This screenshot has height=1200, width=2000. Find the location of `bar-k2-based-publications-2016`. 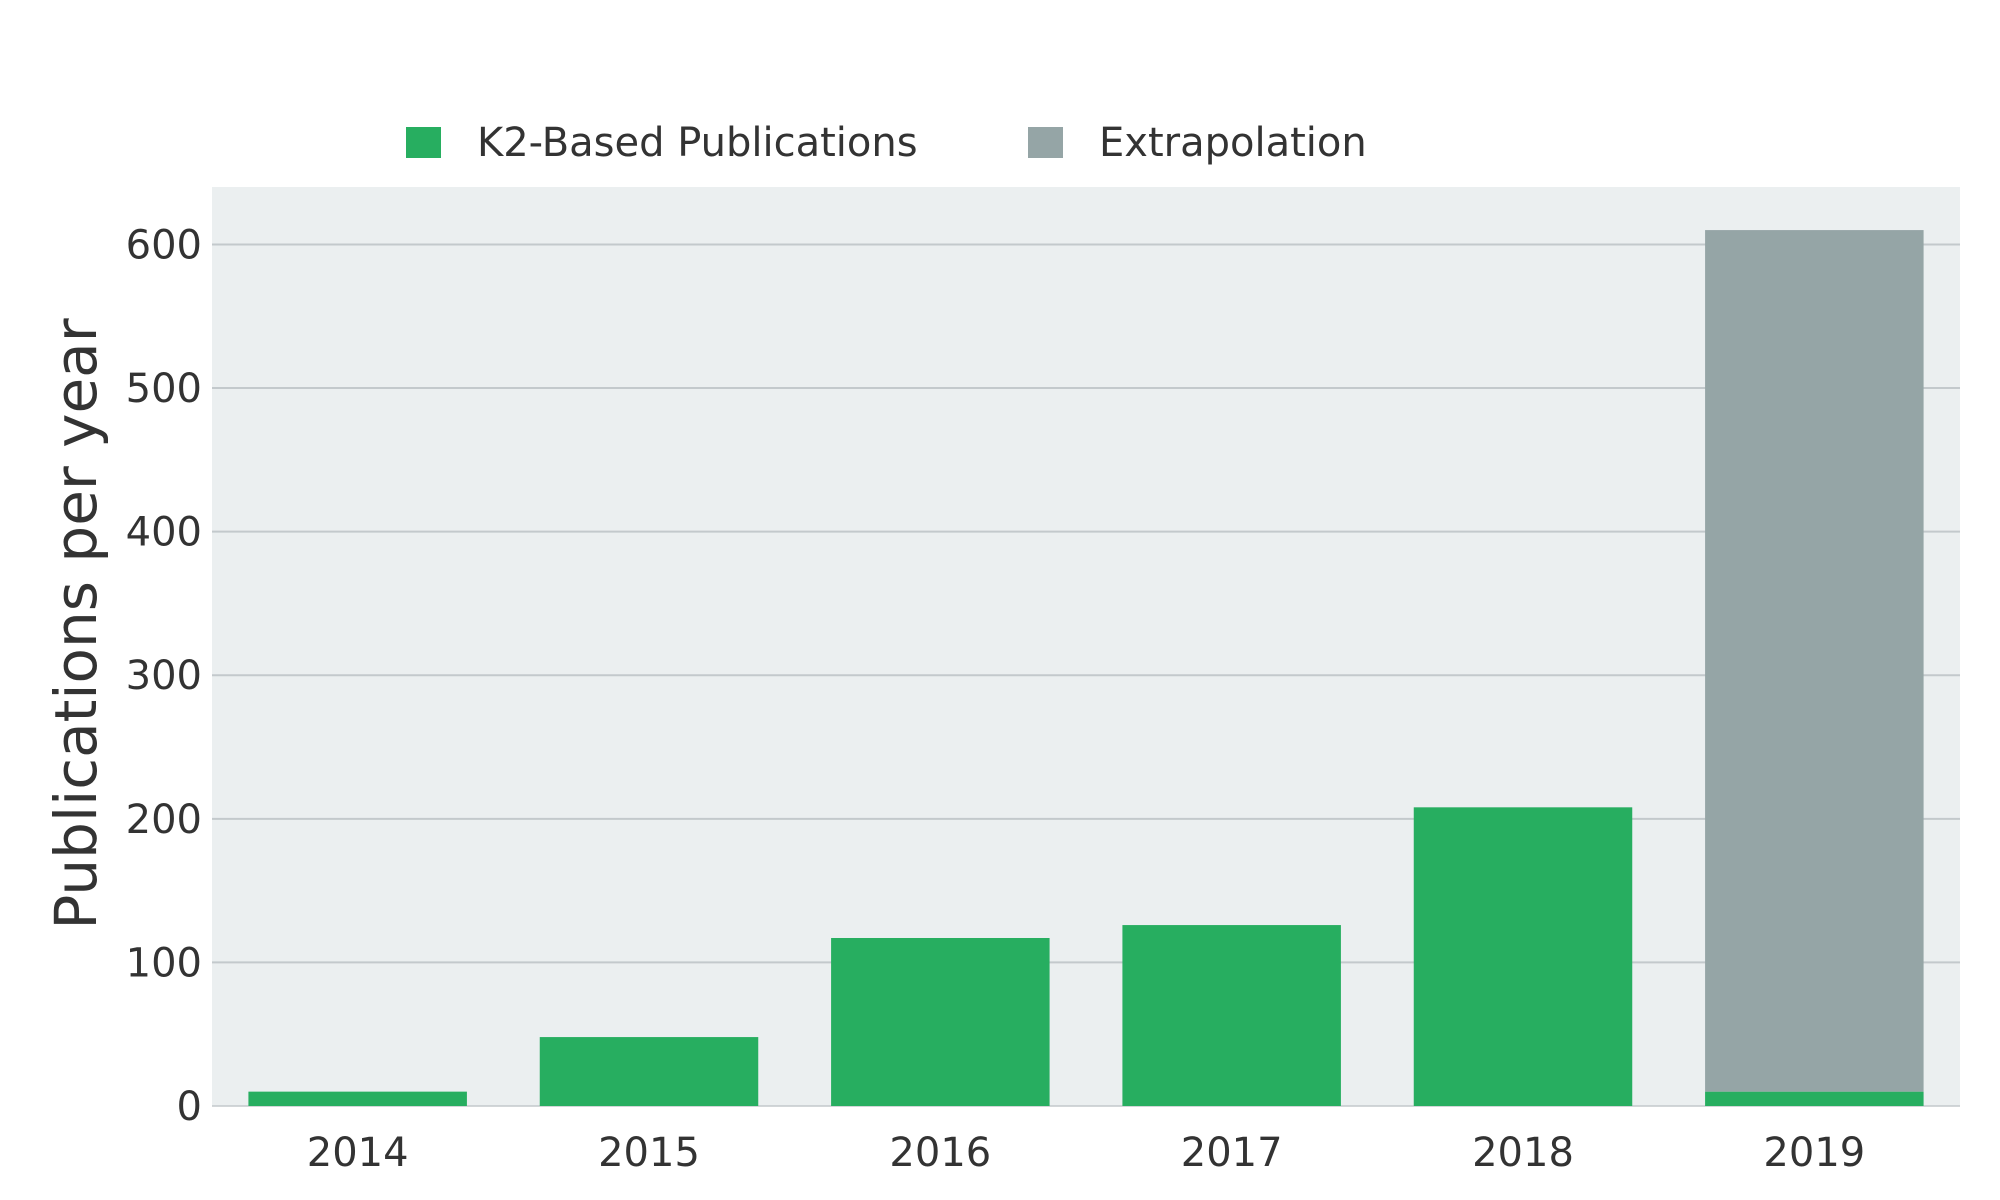

bar-k2-based-publications-2016 is located at coordinates (940, 1021).